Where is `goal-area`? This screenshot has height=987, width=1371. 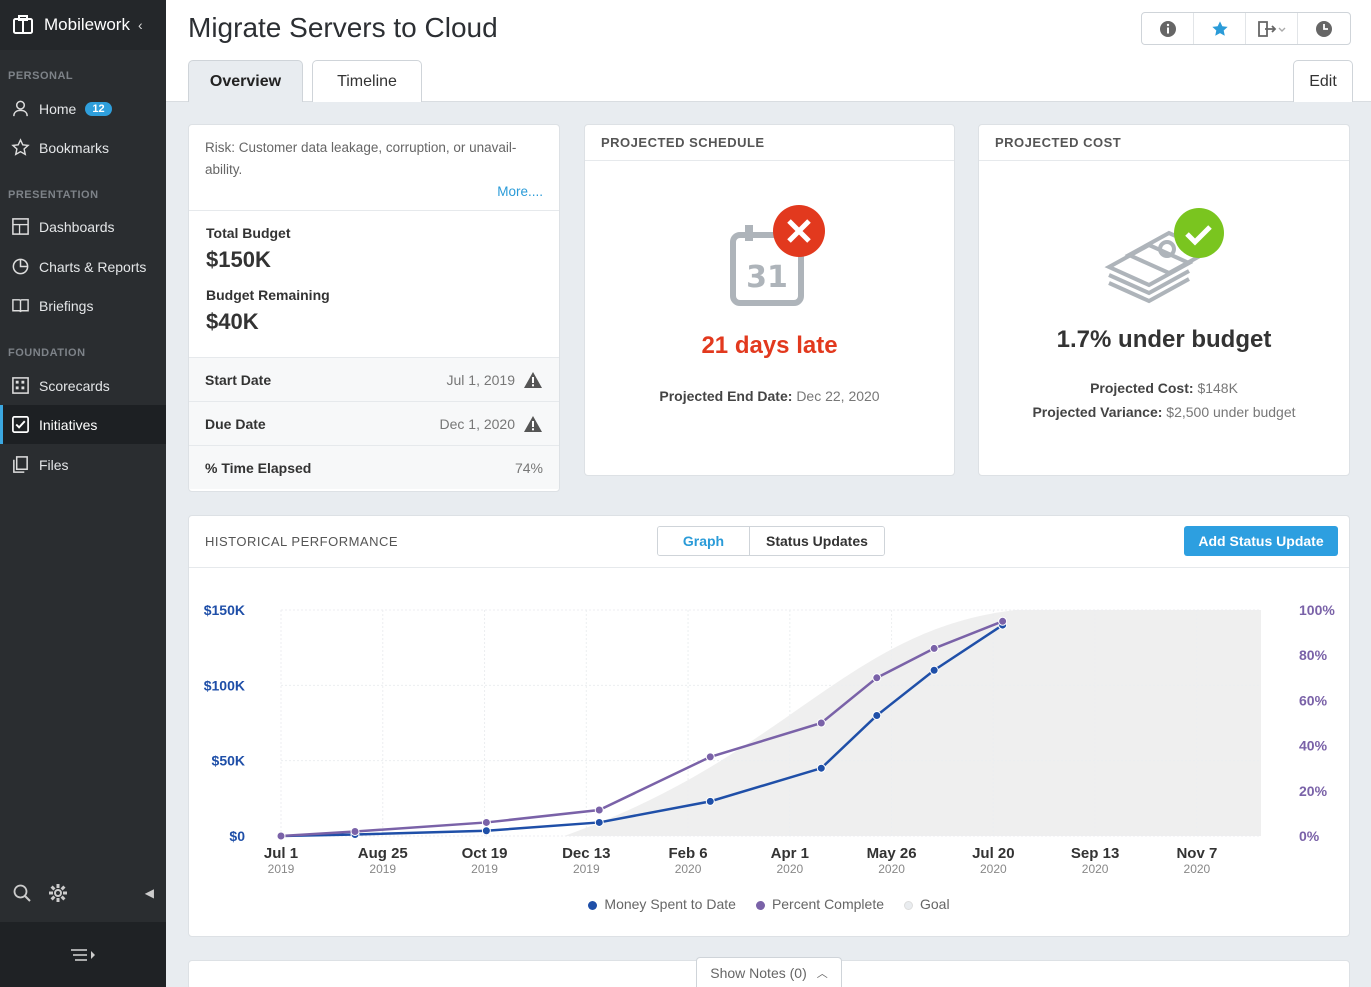
goal-area is located at coordinates (912, 723).